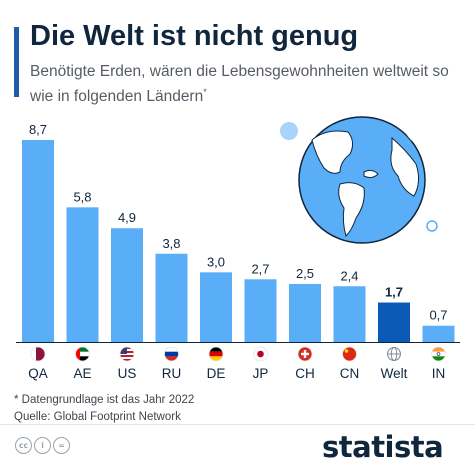 This screenshot has height=475, width=475. What do you see at coordinates (383, 447) in the screenshot?
I see `statista-logo: statista` at bounding box center [383, 447].